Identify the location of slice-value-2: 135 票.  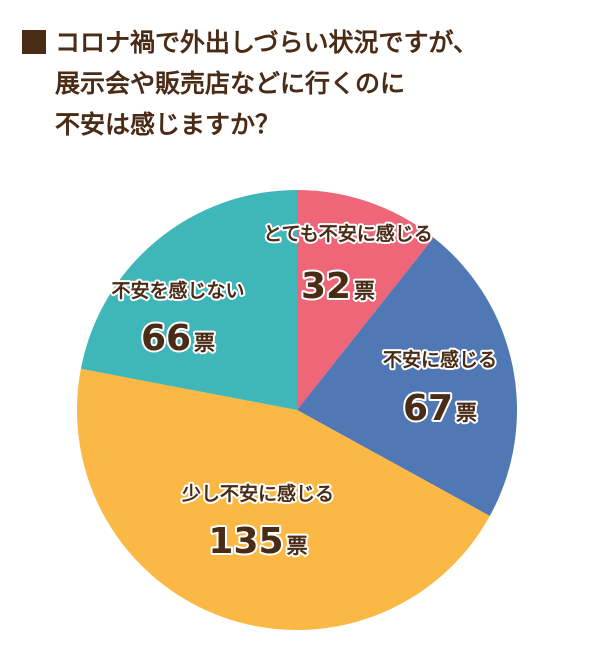
(257, 541).